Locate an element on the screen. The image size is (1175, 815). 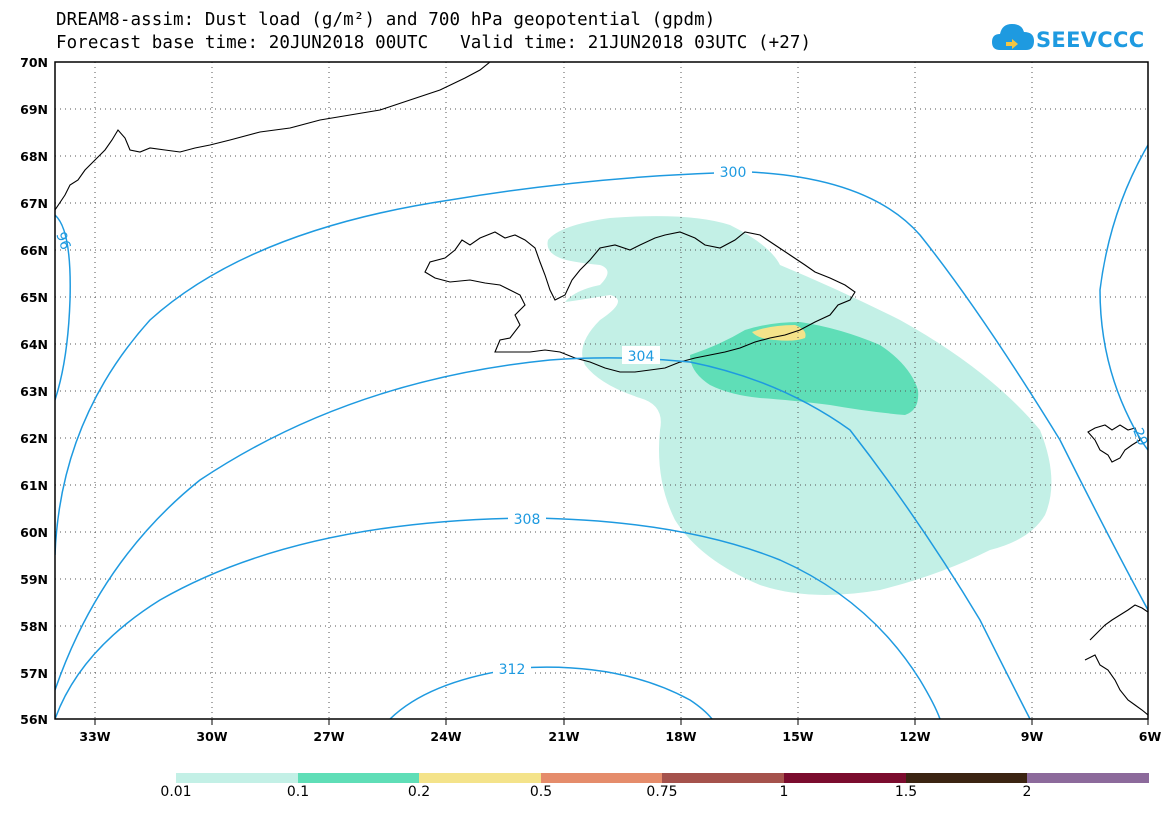
lon-label-18w: 18W is located at coordinates (680, 736).